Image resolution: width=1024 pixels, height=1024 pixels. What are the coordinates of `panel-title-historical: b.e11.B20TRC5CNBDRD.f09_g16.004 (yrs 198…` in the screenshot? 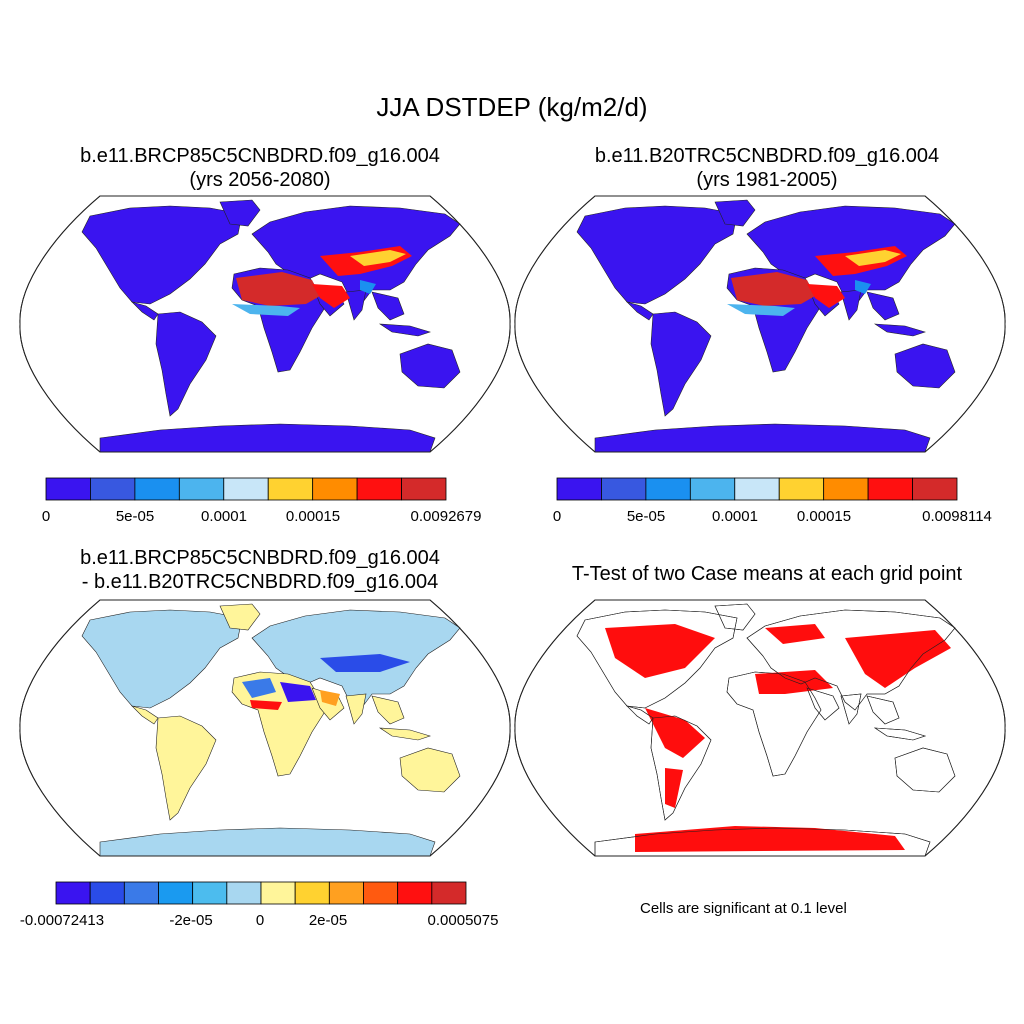 It's located at (767, 168).